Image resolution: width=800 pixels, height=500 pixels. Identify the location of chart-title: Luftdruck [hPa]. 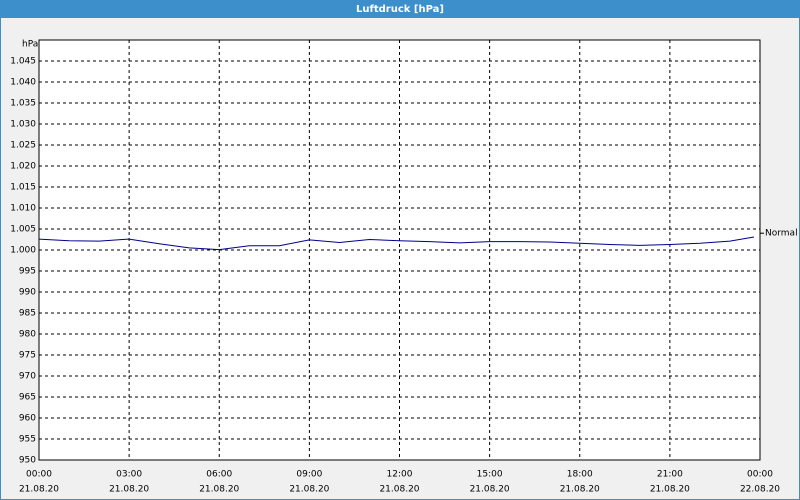
(400, 9).